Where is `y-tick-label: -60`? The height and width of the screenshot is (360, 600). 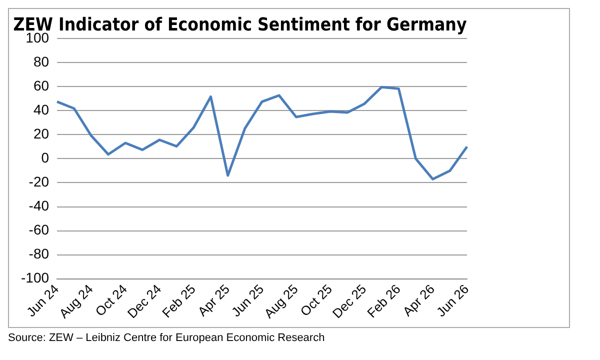
y-tick-label: -60 is located at coordinates (39, 230).